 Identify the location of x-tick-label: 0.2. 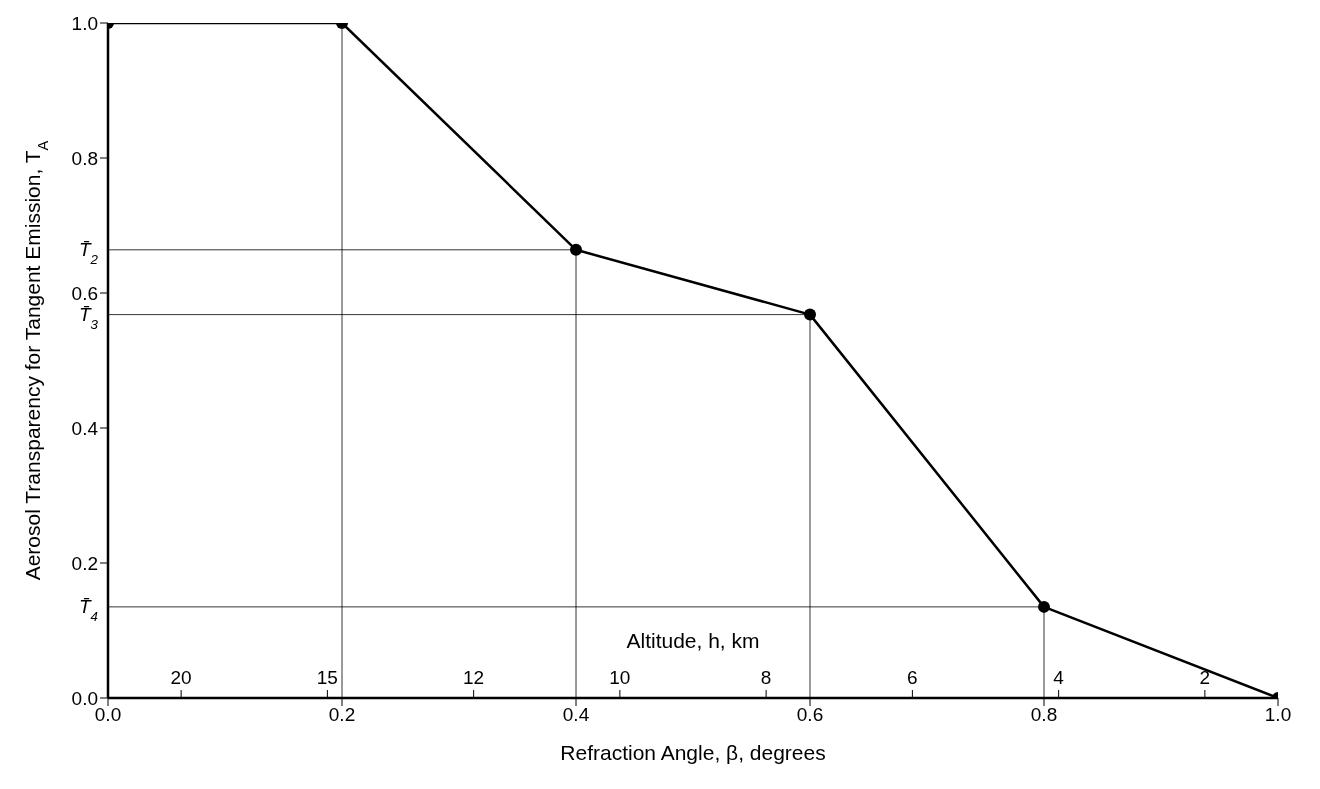
(342, 715).